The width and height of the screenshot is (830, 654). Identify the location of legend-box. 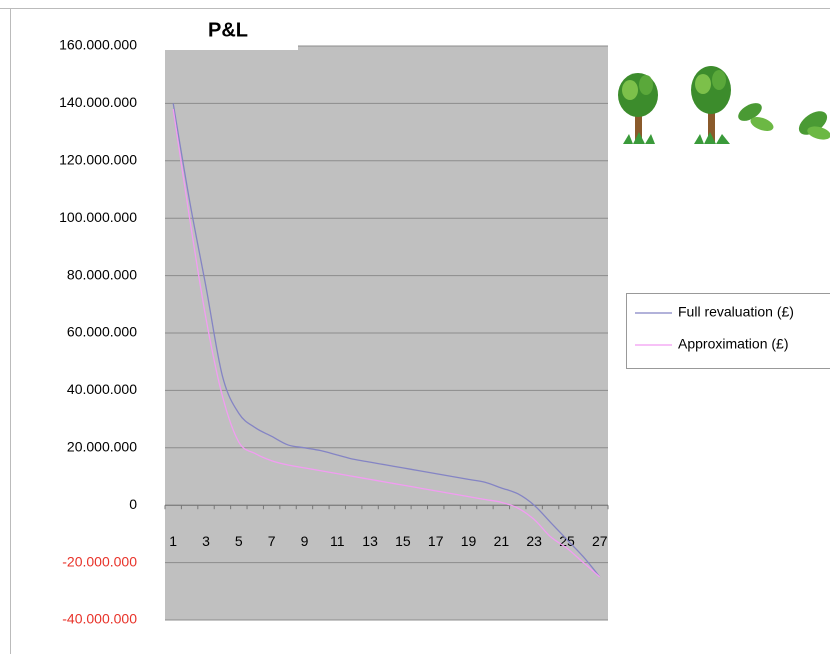
(728, 331).